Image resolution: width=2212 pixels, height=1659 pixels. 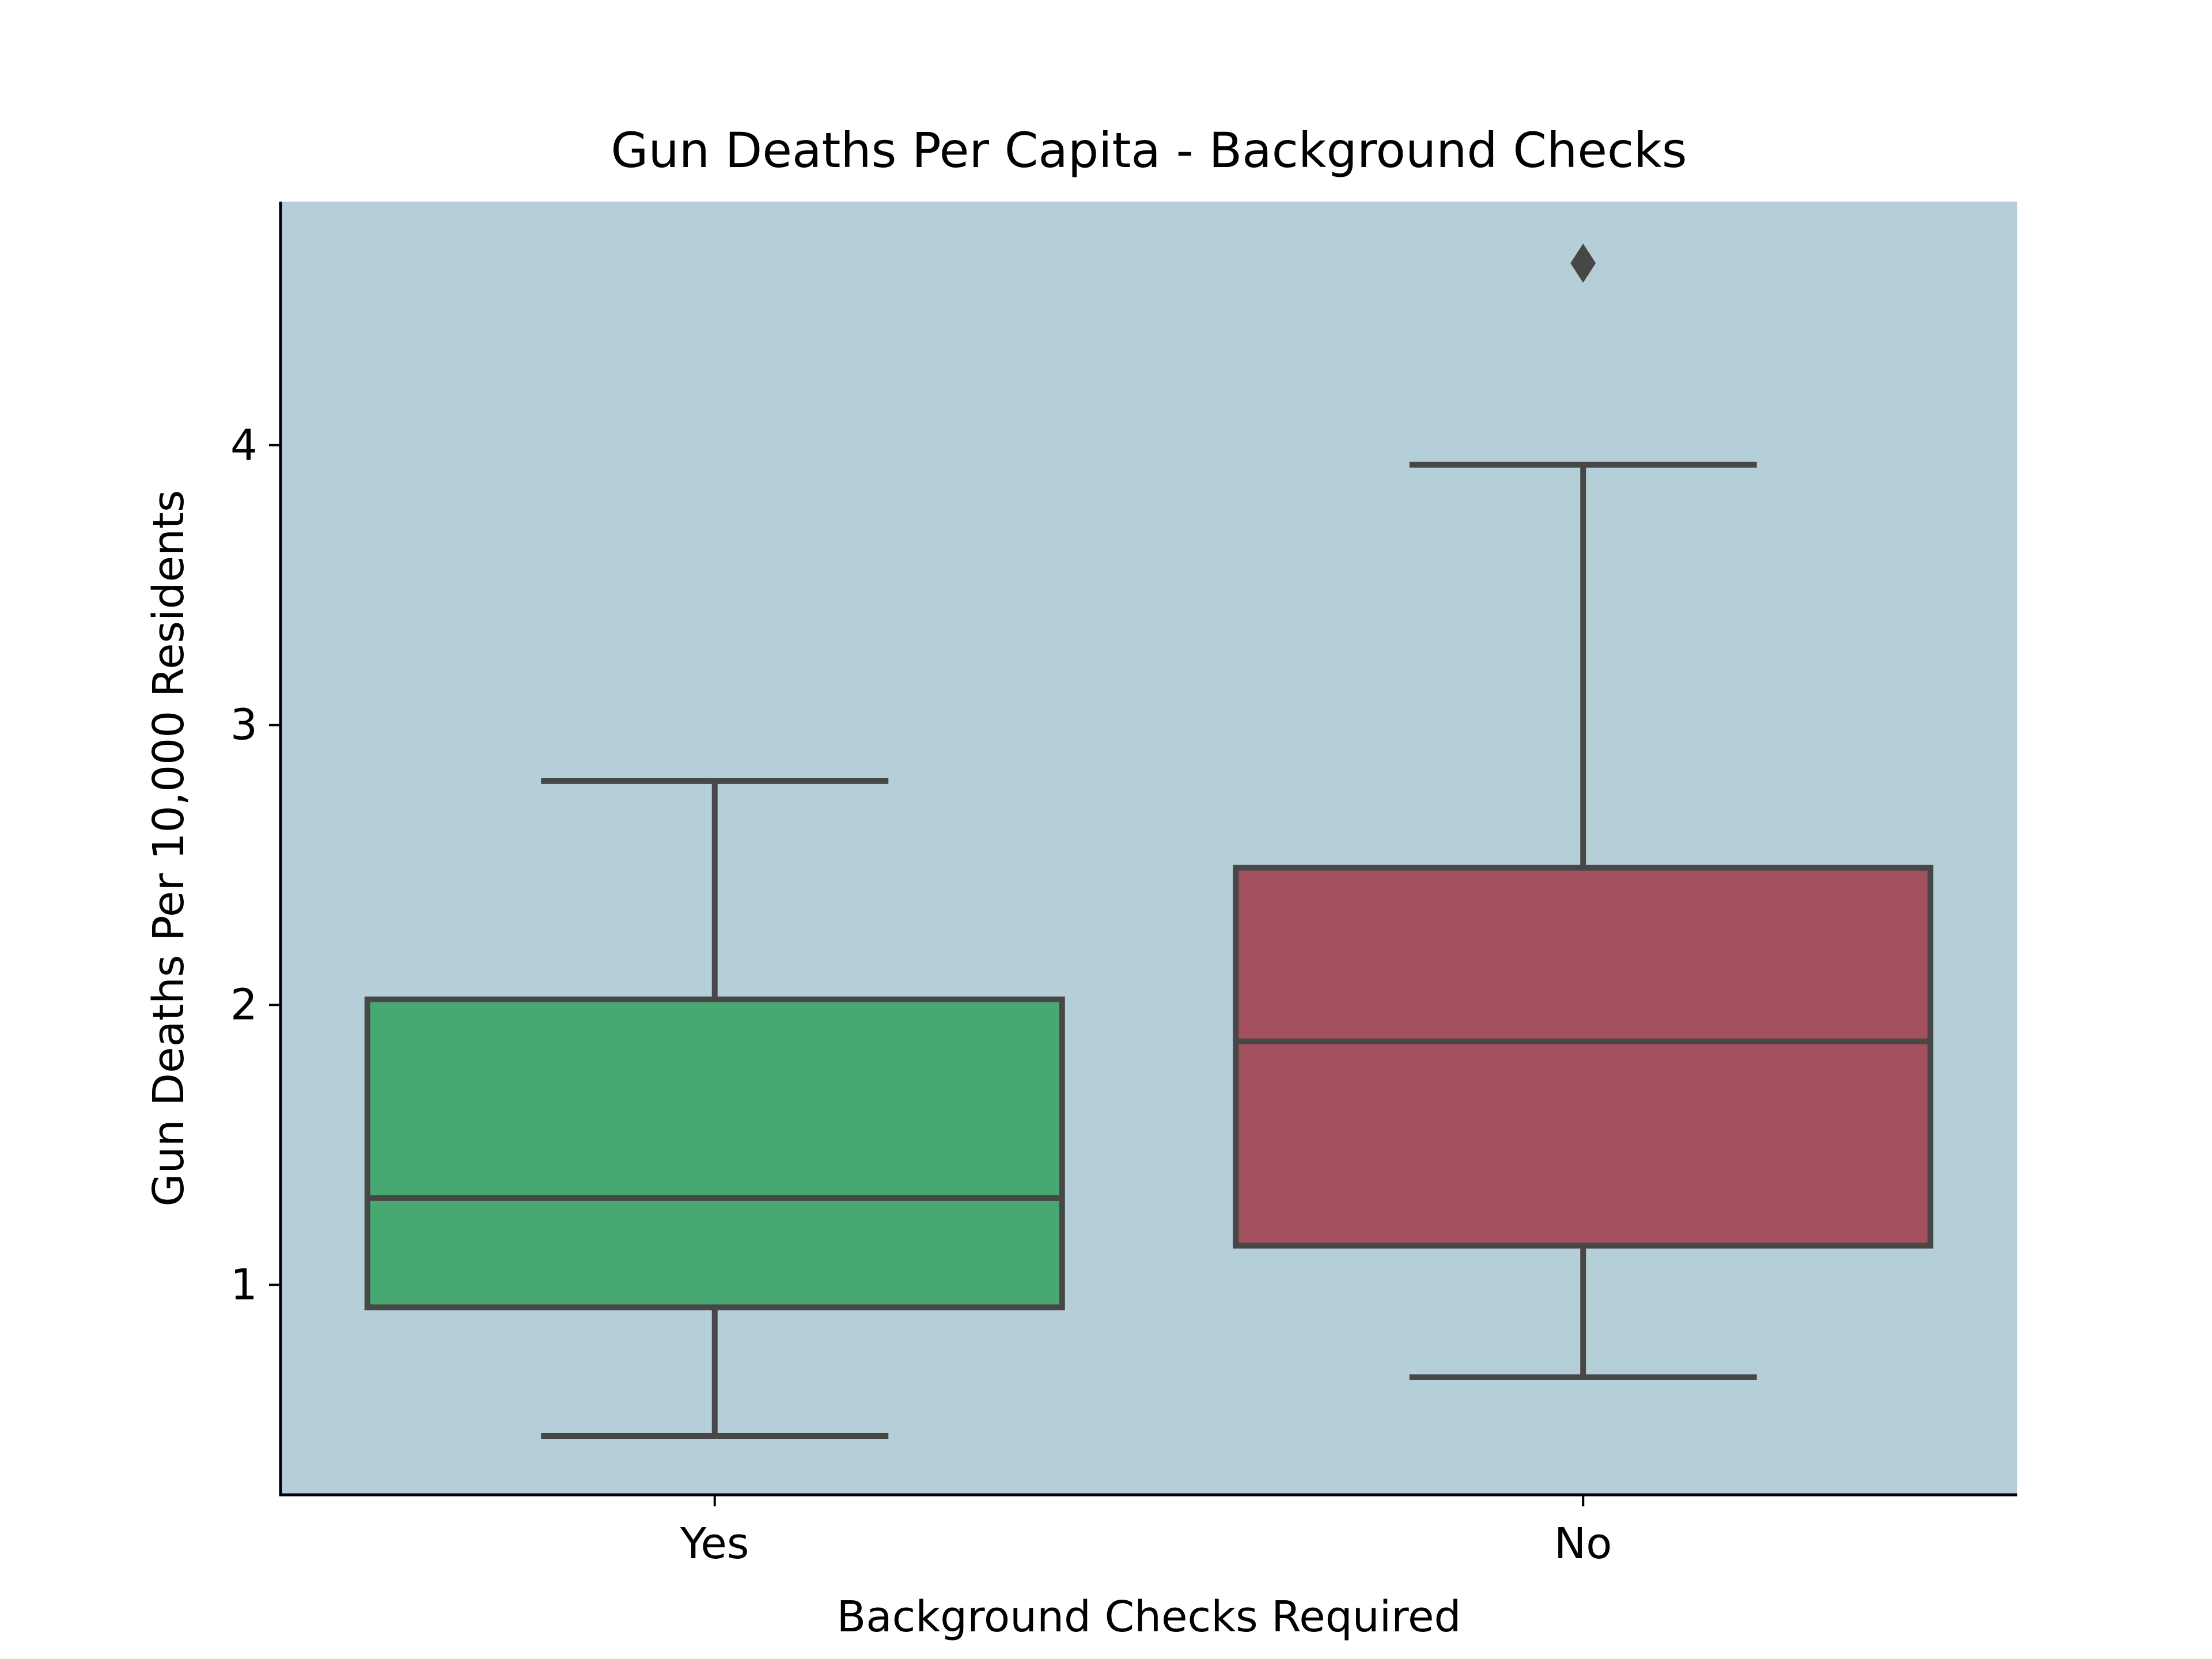 What do you see at coordinates (1148, 1617) in the screenshot?
I see `x-axis-label: Background Checks Required` at bounding box center [1148, 1617].